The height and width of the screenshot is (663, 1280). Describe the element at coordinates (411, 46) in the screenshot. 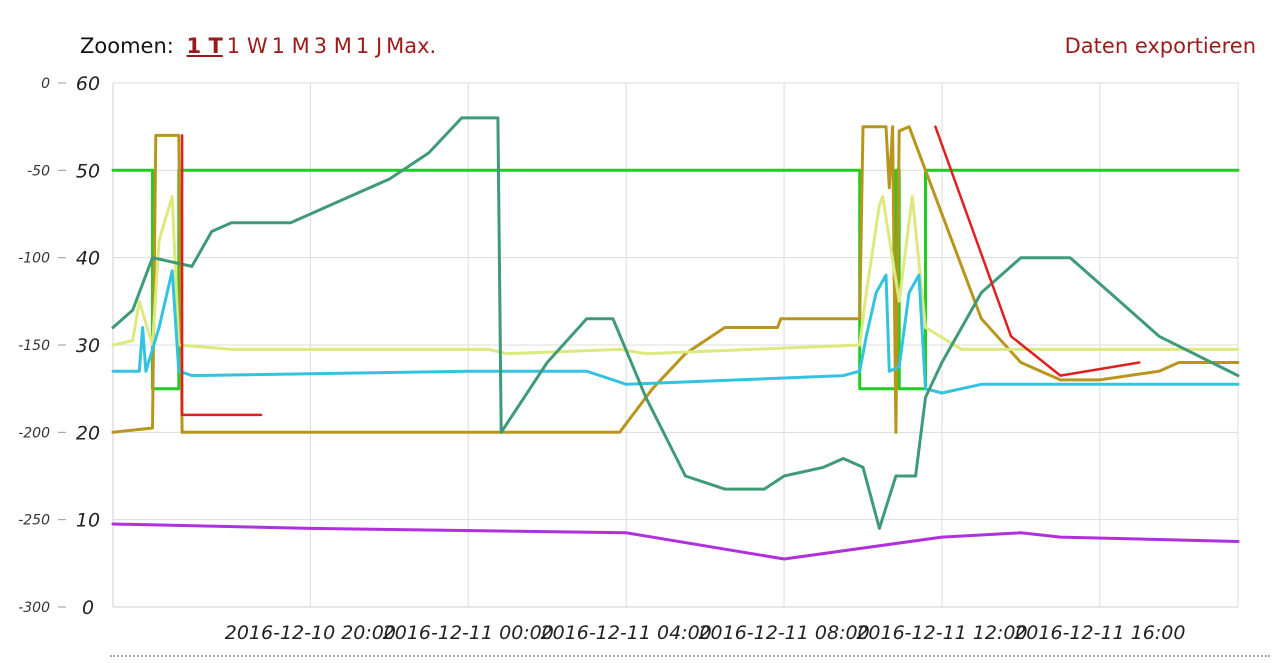

I see `zoom-option: Max.` at that location.